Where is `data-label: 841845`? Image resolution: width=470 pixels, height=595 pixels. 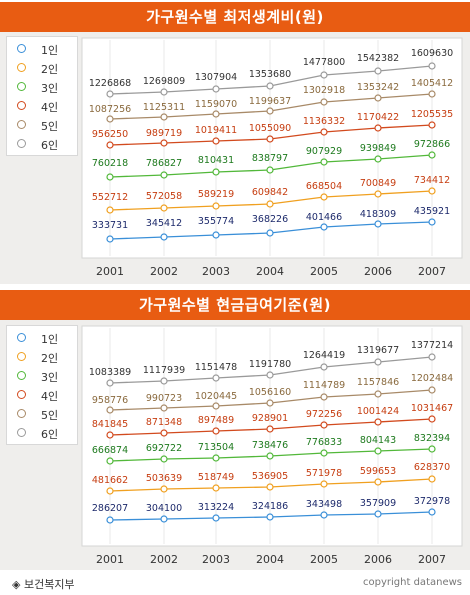
data-label: 841845 is located at coordinates (110, 424).